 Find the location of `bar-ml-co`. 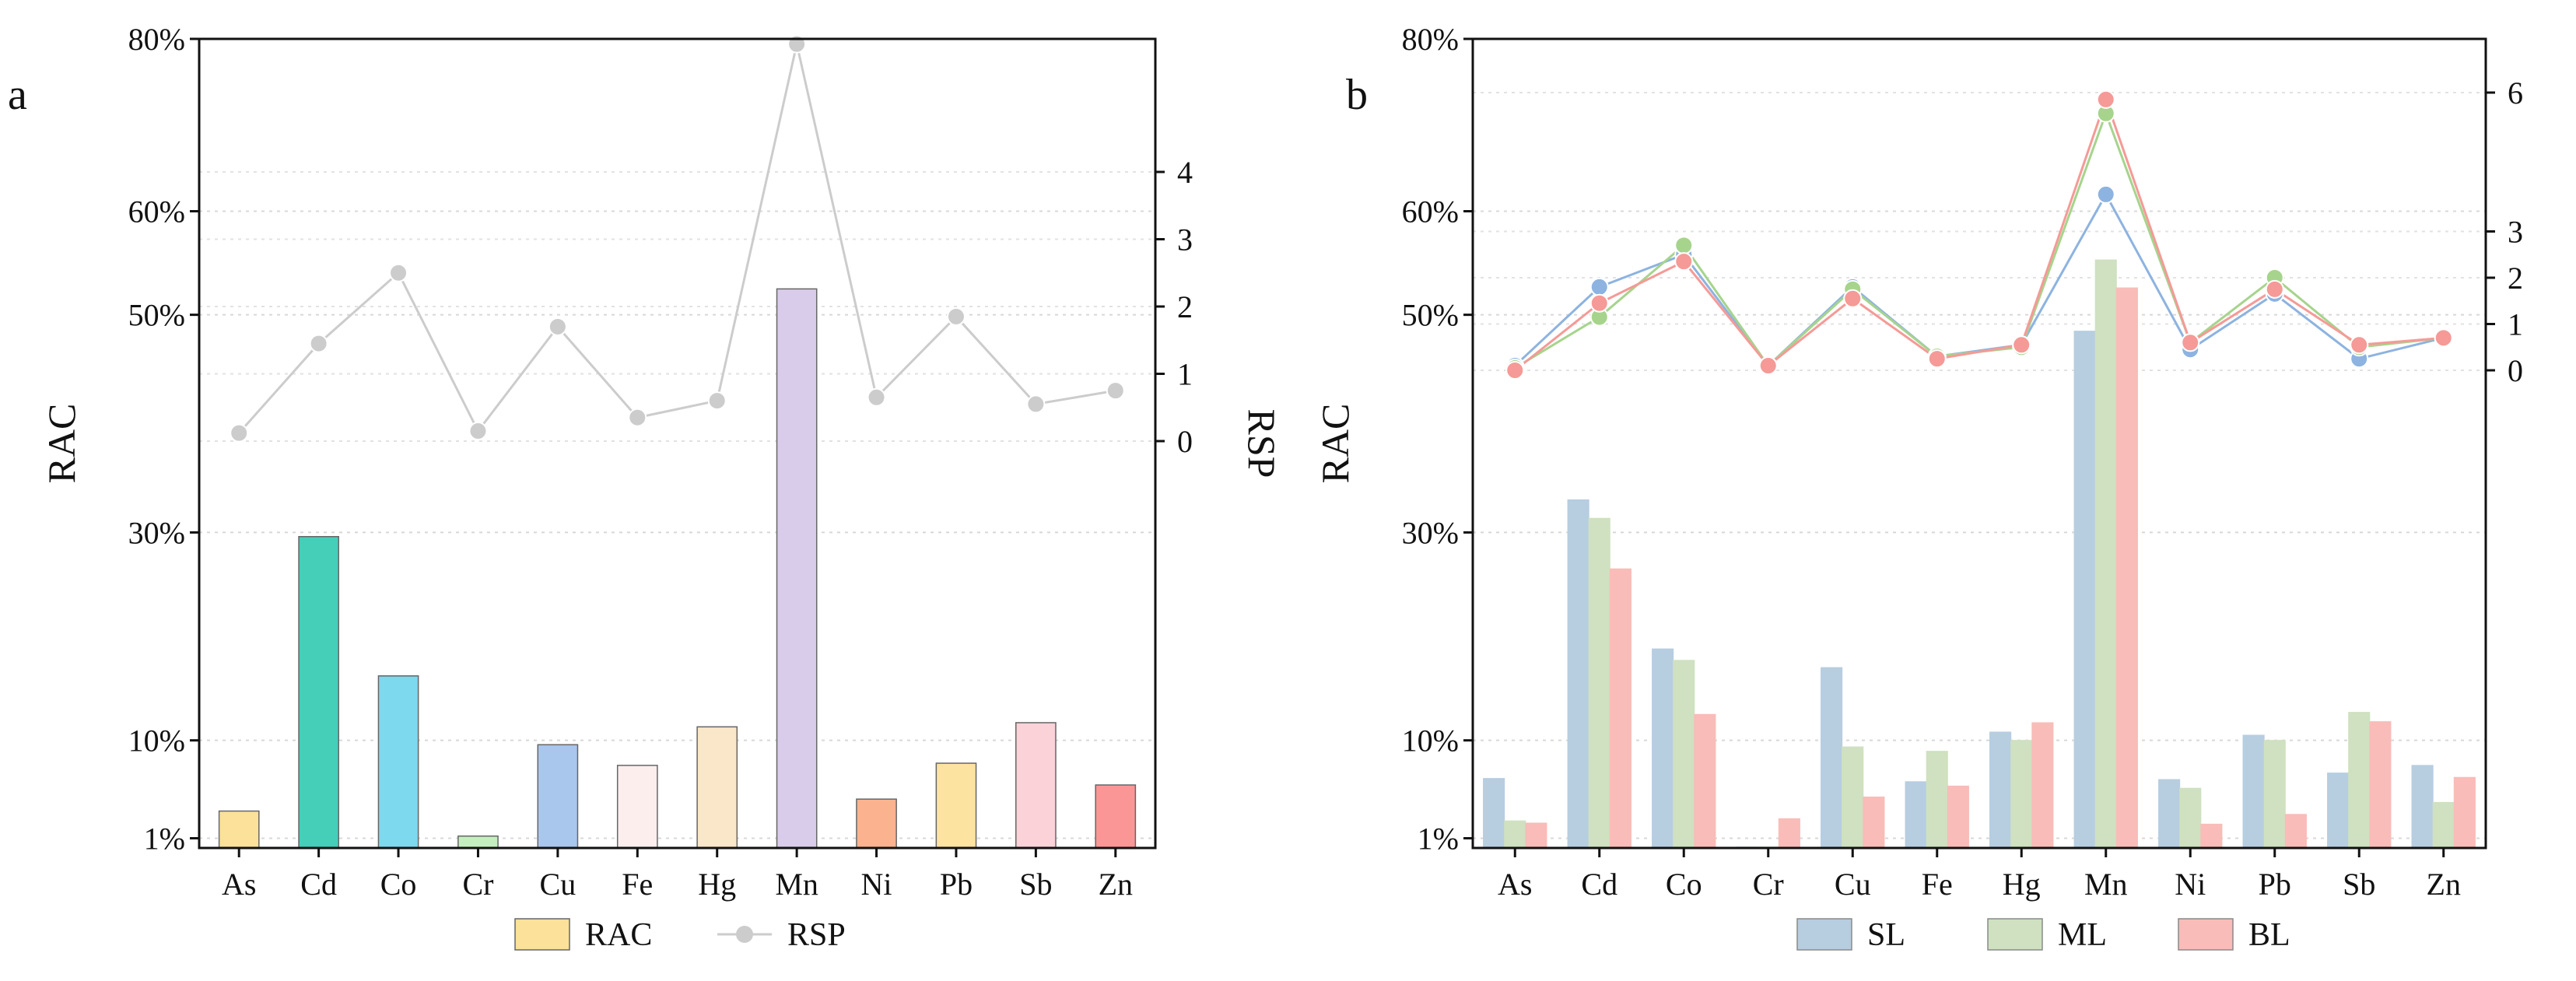

bar-ml-co is located at coordinates (1684, 754).